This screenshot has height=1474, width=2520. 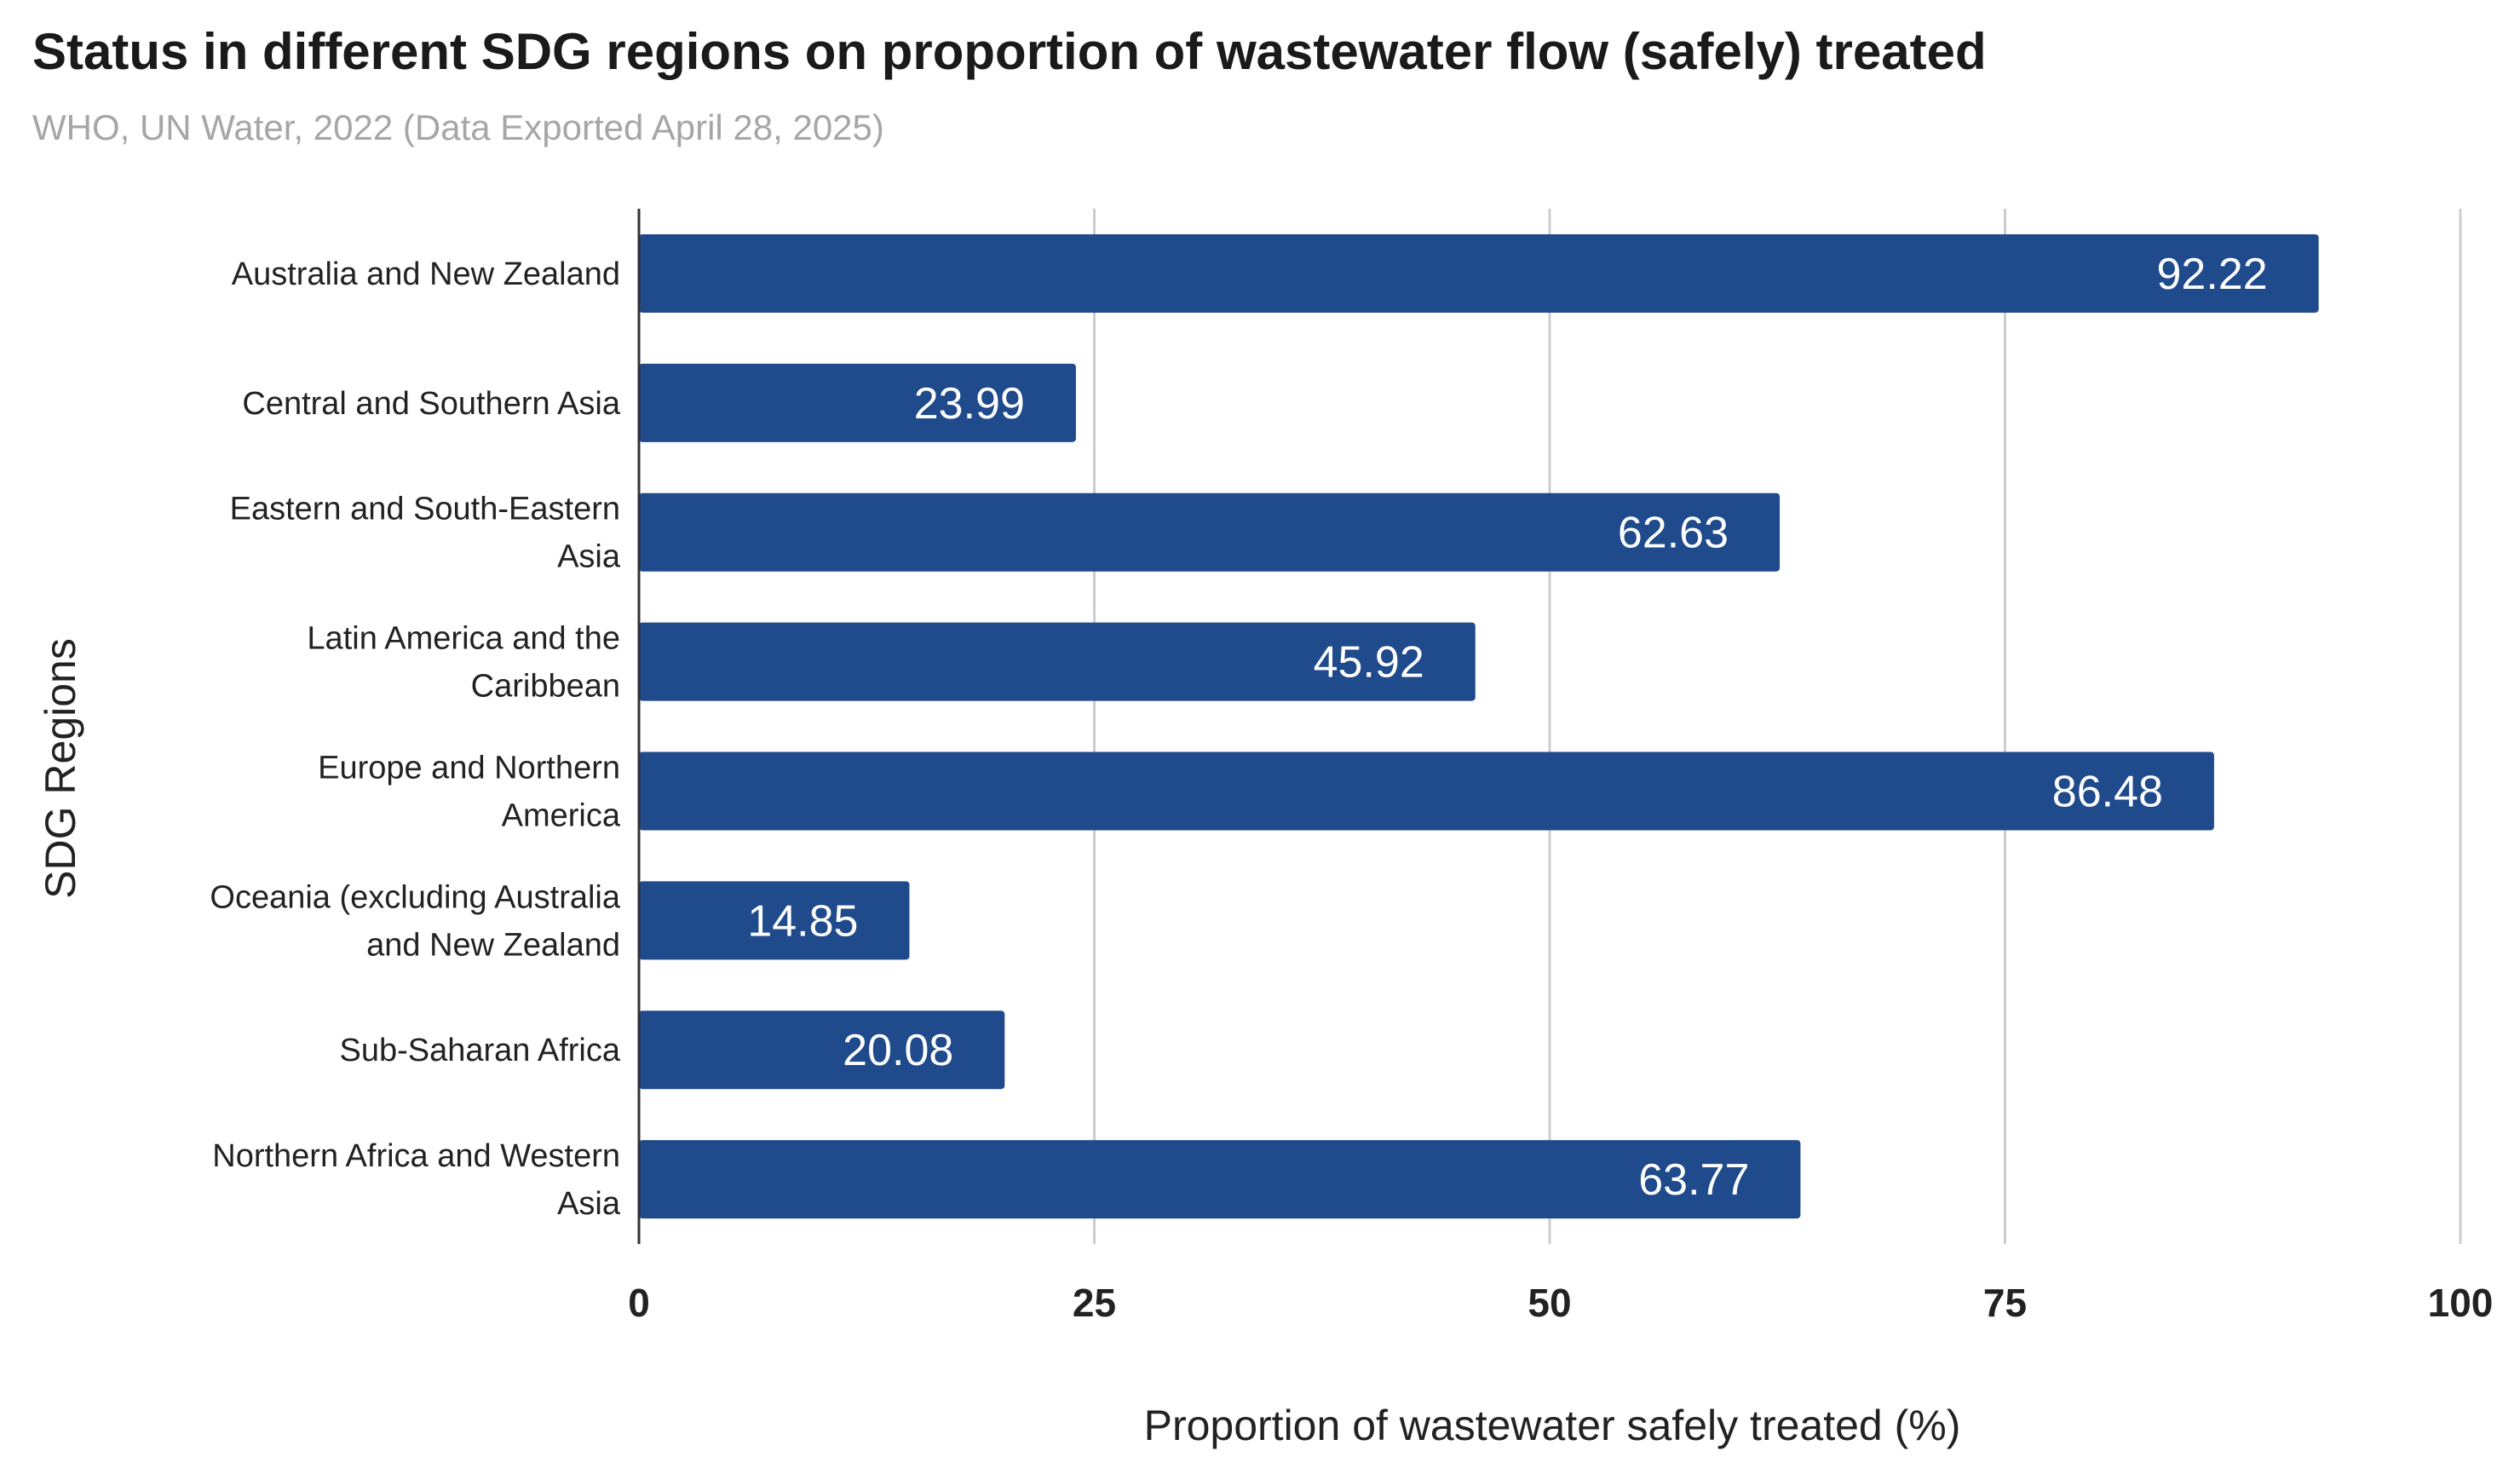 I want to click on data-label: 62.63, so click(x=1674, y=533).